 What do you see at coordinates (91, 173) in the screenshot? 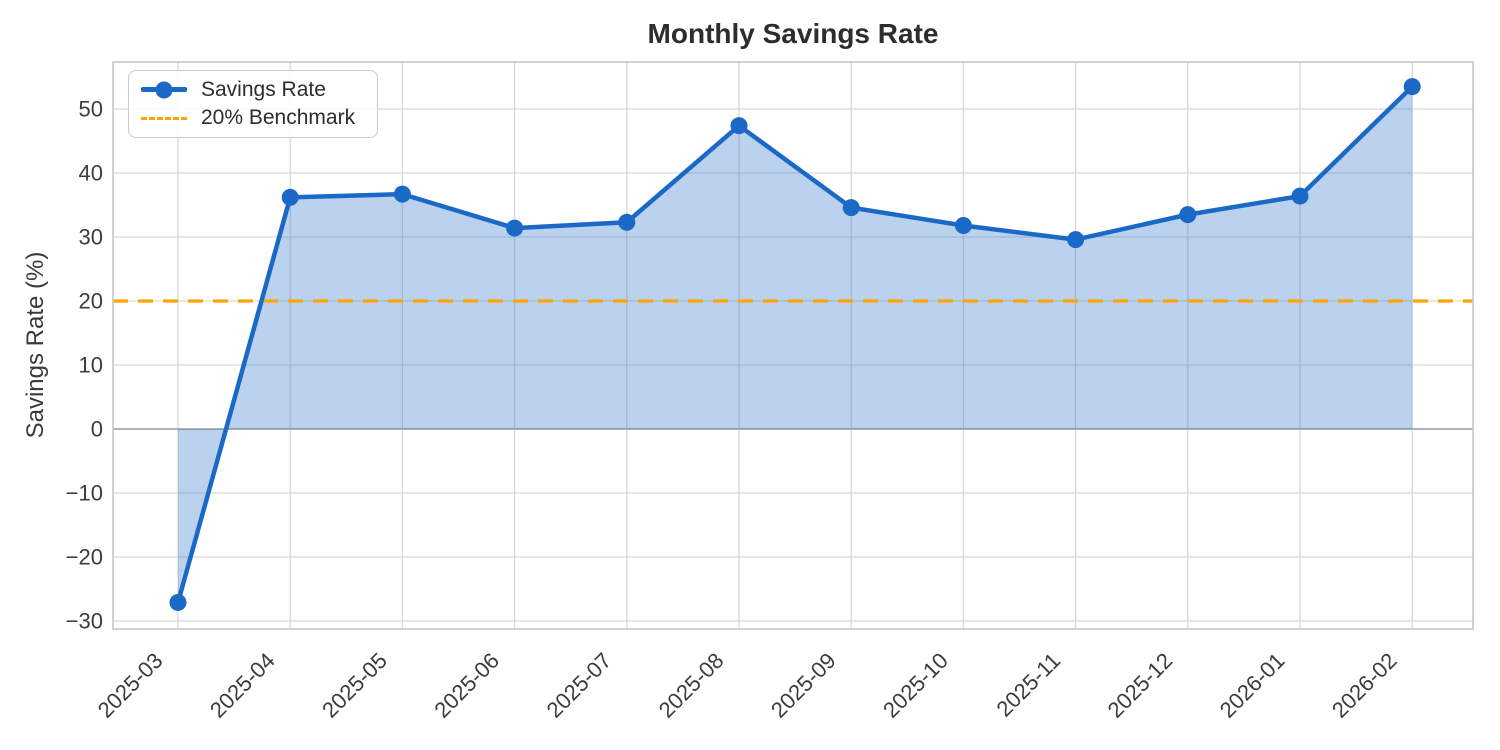
I see `svg-text: 40` at bounding box center [91, 173].